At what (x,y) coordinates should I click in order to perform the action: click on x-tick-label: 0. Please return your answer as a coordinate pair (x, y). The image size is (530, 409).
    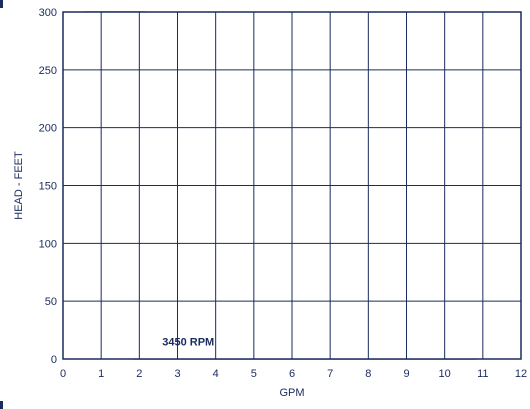
    Looking at the image, I should click on (63, 374).